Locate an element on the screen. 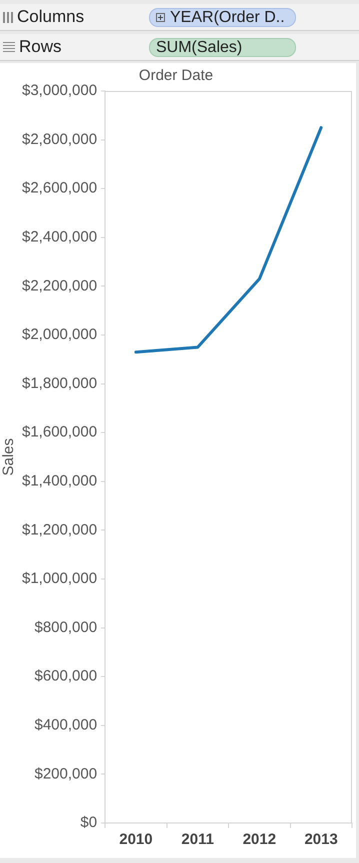 Image resolution: width=359 pixels, height=863 pixels. y-tick-label: $1,200,000 is located at coordinates (60, 529).